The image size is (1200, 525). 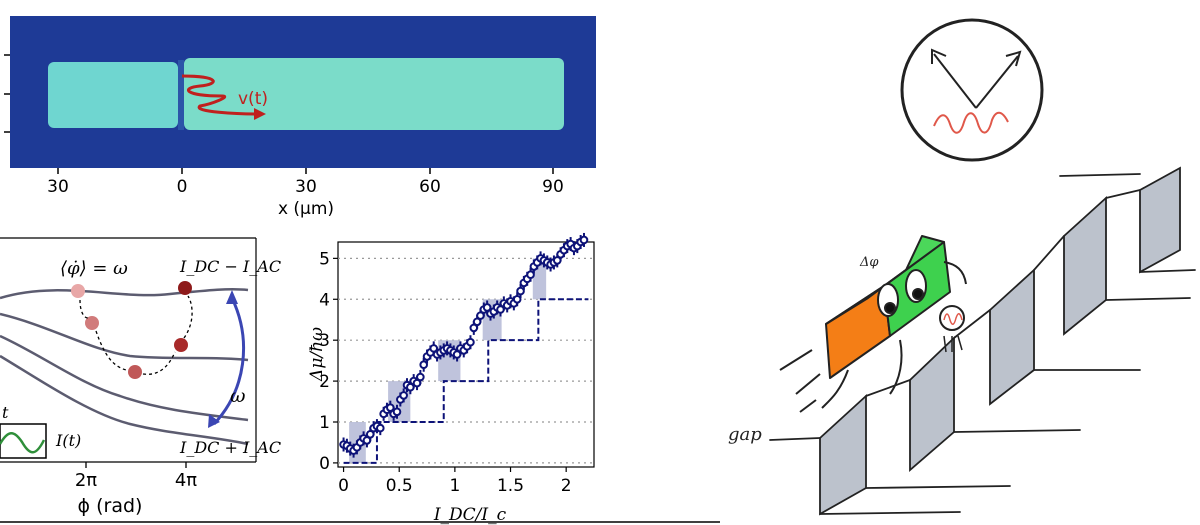 What do you see at coordinates (939, 56) in the screenshot?
I see `v-arrow-left-head` at bounding box center [939, 56].